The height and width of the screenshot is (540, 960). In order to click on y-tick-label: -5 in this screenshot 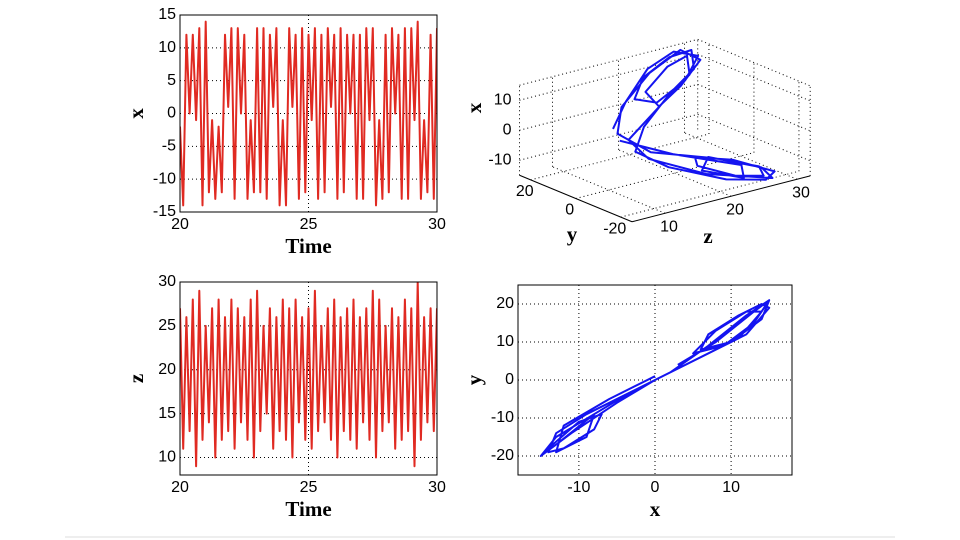, I will do `click(169, 146)`.